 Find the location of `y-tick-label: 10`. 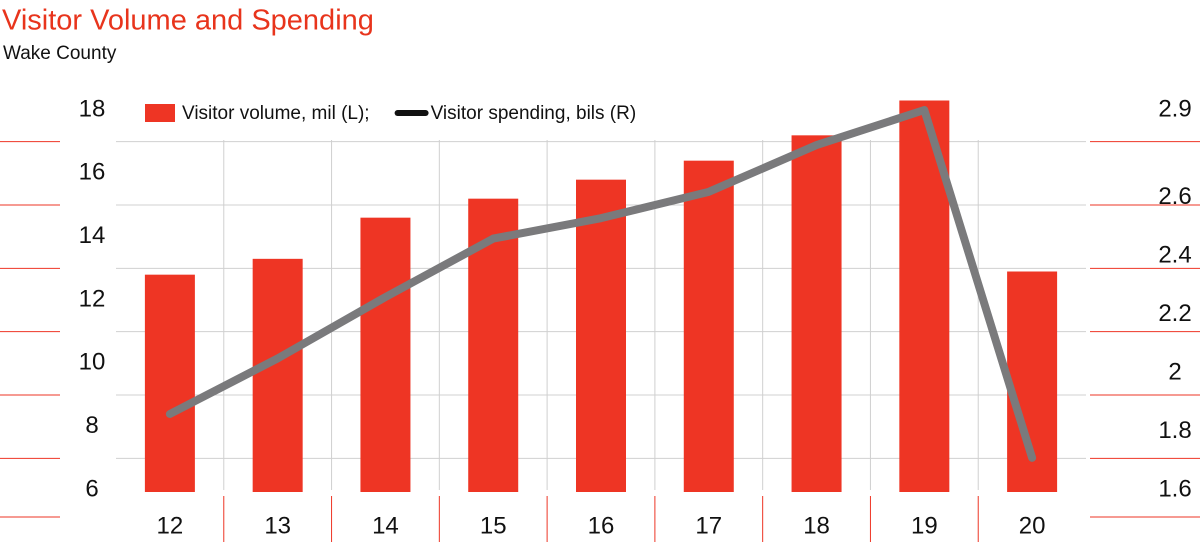

y-tick-label: 10 is located at coordinates (92, 362).